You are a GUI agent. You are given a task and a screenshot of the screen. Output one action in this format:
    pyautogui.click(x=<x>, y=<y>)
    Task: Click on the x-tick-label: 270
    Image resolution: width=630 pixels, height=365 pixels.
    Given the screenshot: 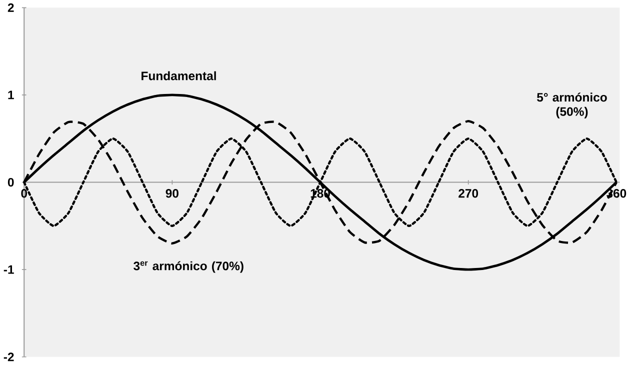 What is the action you would take?
    pyautogui.click(x=468, y=193)
    